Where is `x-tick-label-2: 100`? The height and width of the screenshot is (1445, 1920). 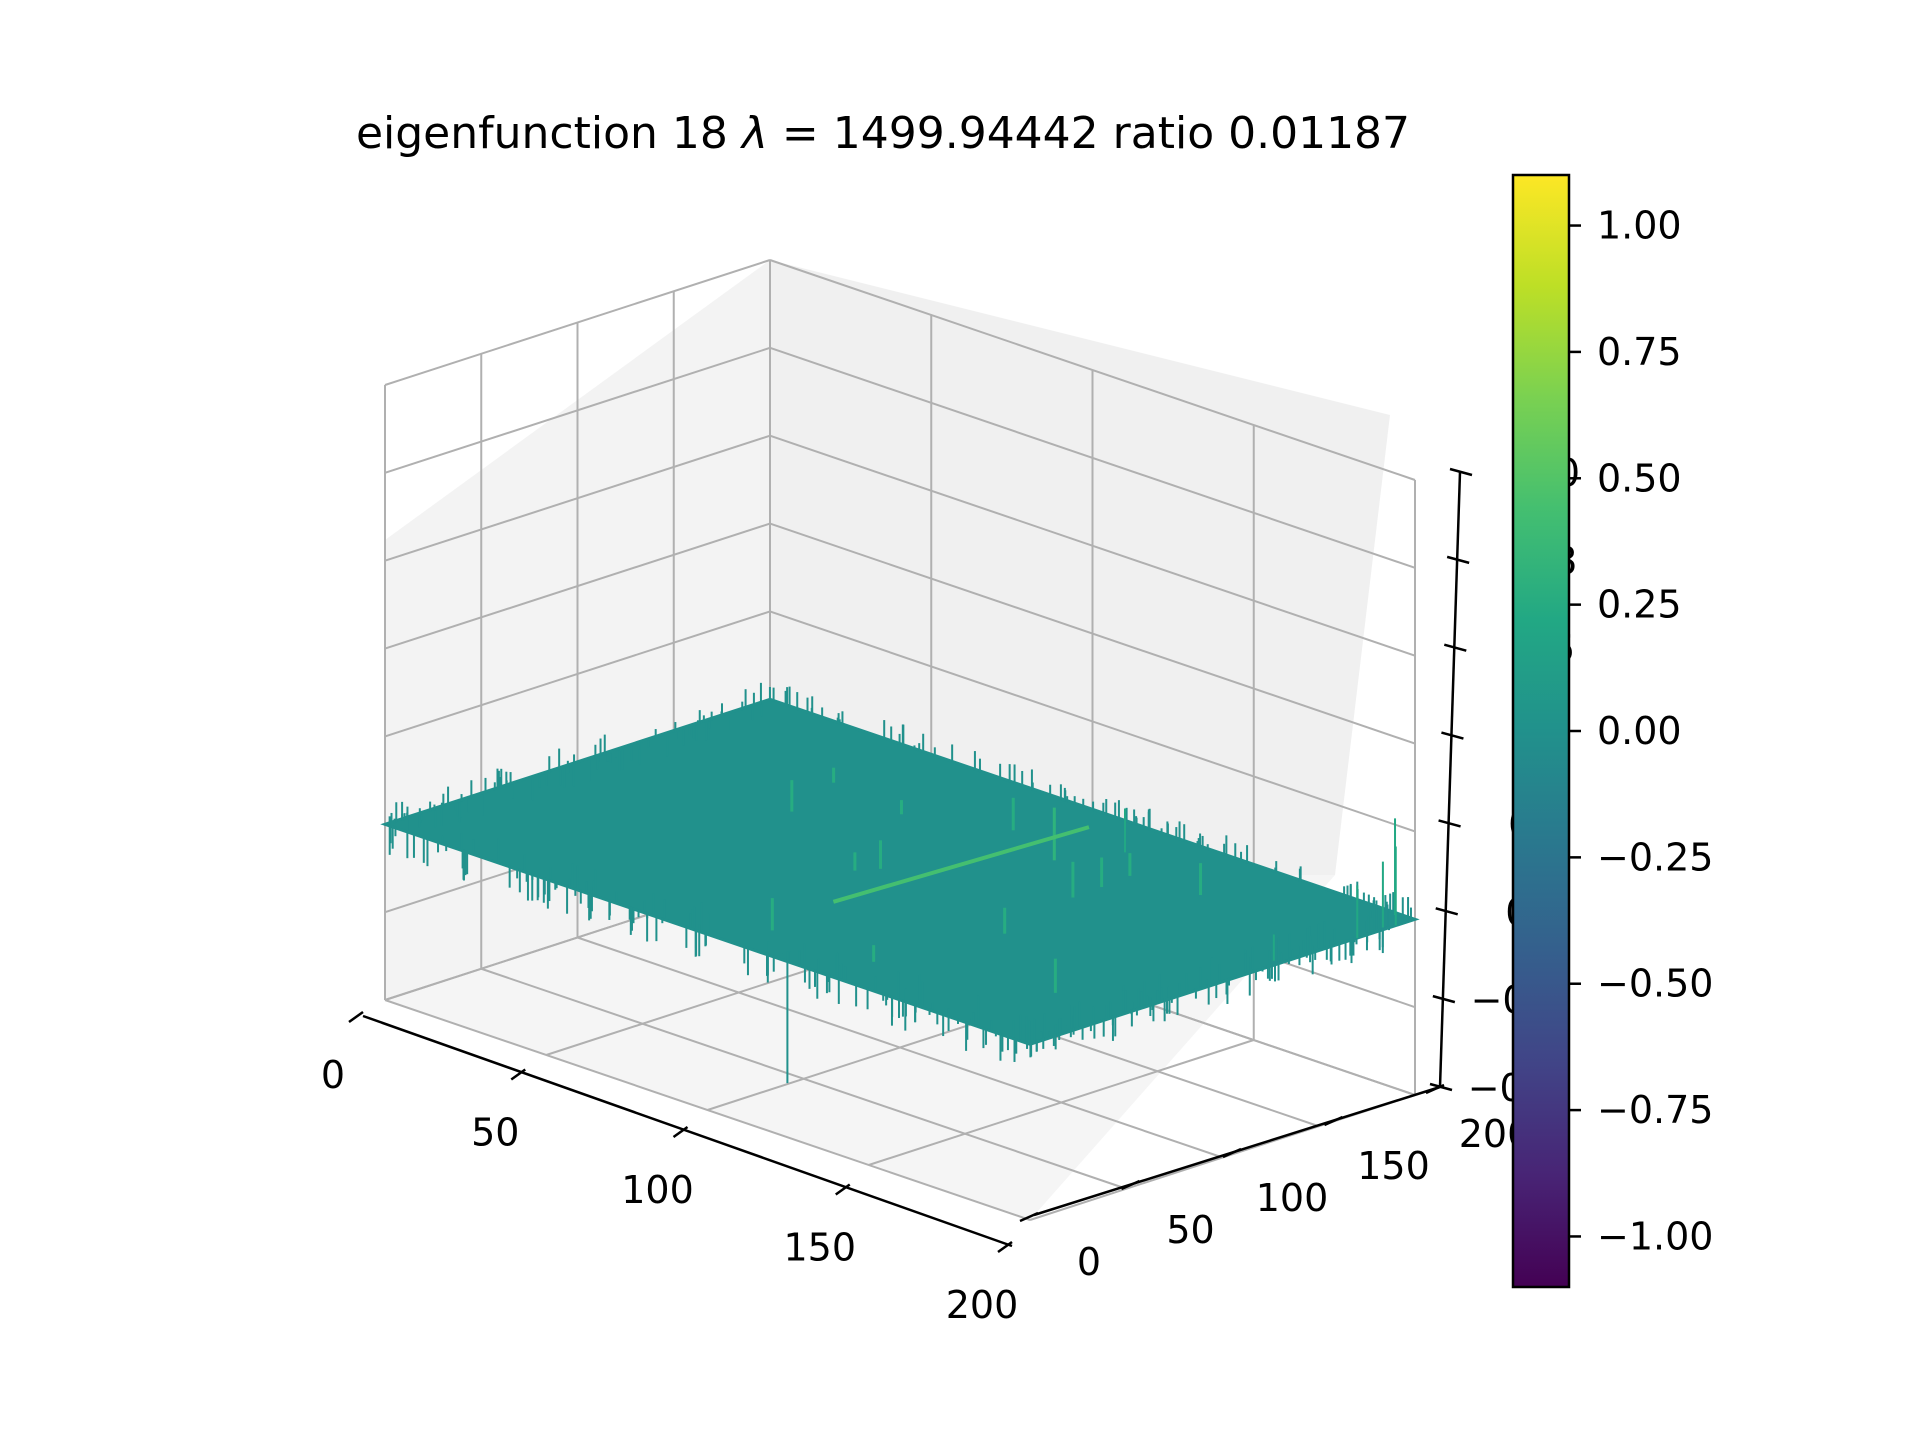
x-tick-label-2: 100 is located at coordinates (657, 1190).